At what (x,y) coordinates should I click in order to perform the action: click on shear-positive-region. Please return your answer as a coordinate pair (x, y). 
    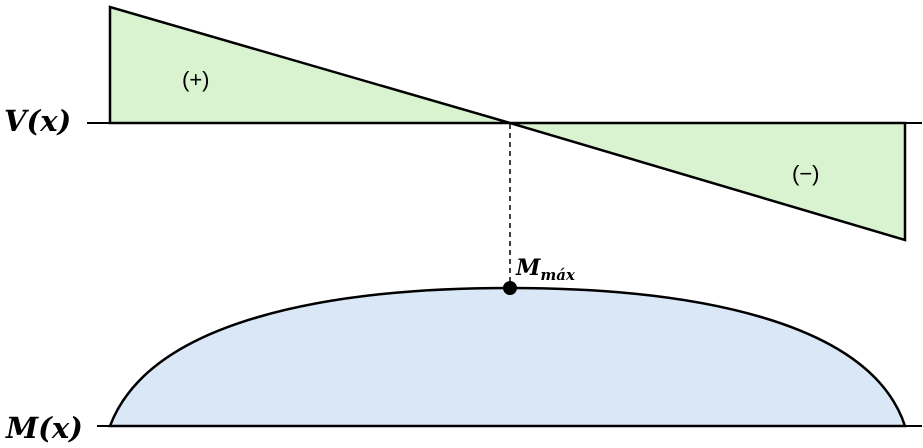
    Looking at the image, I should click on (309, 65).